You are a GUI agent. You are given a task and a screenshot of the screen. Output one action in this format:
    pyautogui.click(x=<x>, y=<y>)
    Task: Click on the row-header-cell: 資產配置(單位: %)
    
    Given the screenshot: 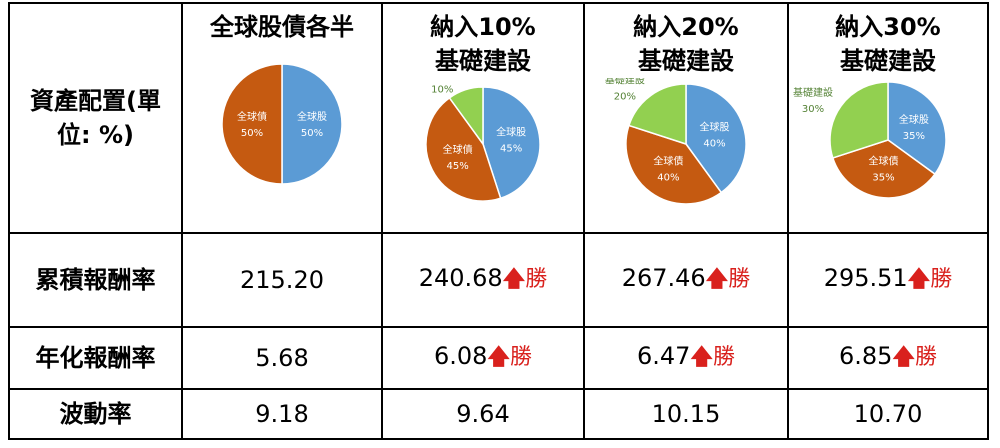 What is the action you would take?
    pyautogui.click(x=95, y=118)
    